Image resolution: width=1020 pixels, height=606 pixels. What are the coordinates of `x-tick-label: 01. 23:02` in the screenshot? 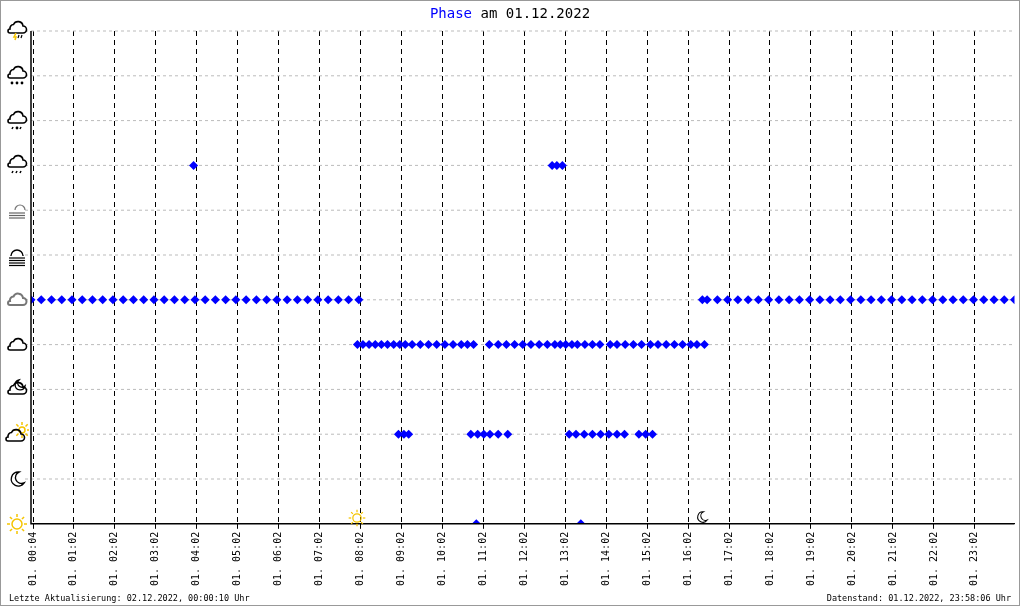 It's located at (974, 558).